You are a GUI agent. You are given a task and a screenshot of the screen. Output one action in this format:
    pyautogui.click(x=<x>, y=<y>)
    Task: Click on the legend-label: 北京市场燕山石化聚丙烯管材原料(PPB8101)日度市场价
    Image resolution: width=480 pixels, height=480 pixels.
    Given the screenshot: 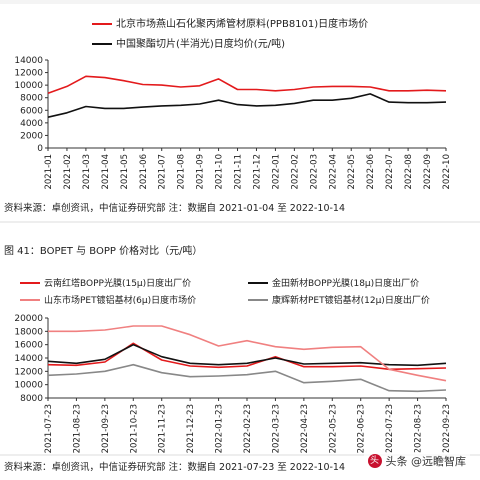 What is the action you would take?
    pyautogui.click(x=242, y=23)
    